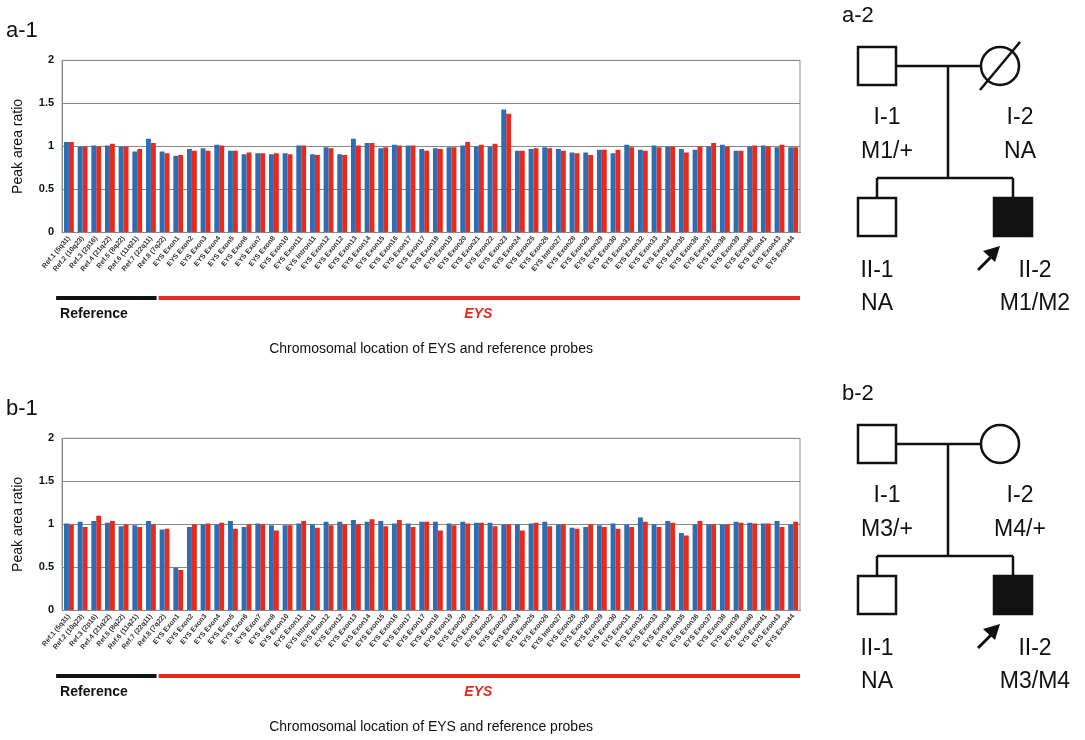 This screenshot has height=740, width=1085. Describe the element at coordinates (22, 408) in the screenshot. I see `chart-title: b-1` at that location.